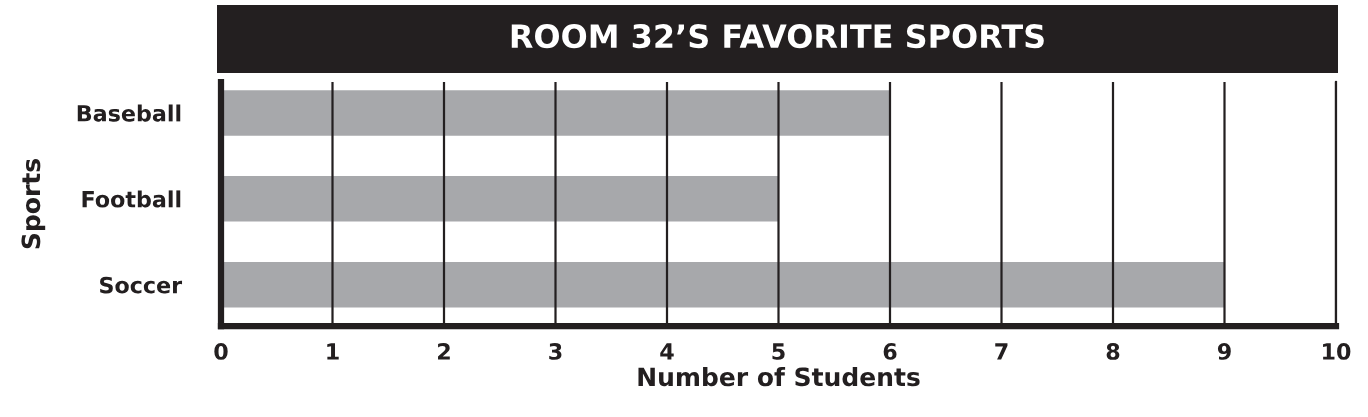  I want to click on x-tick-label: 8, so click(1113, 351).